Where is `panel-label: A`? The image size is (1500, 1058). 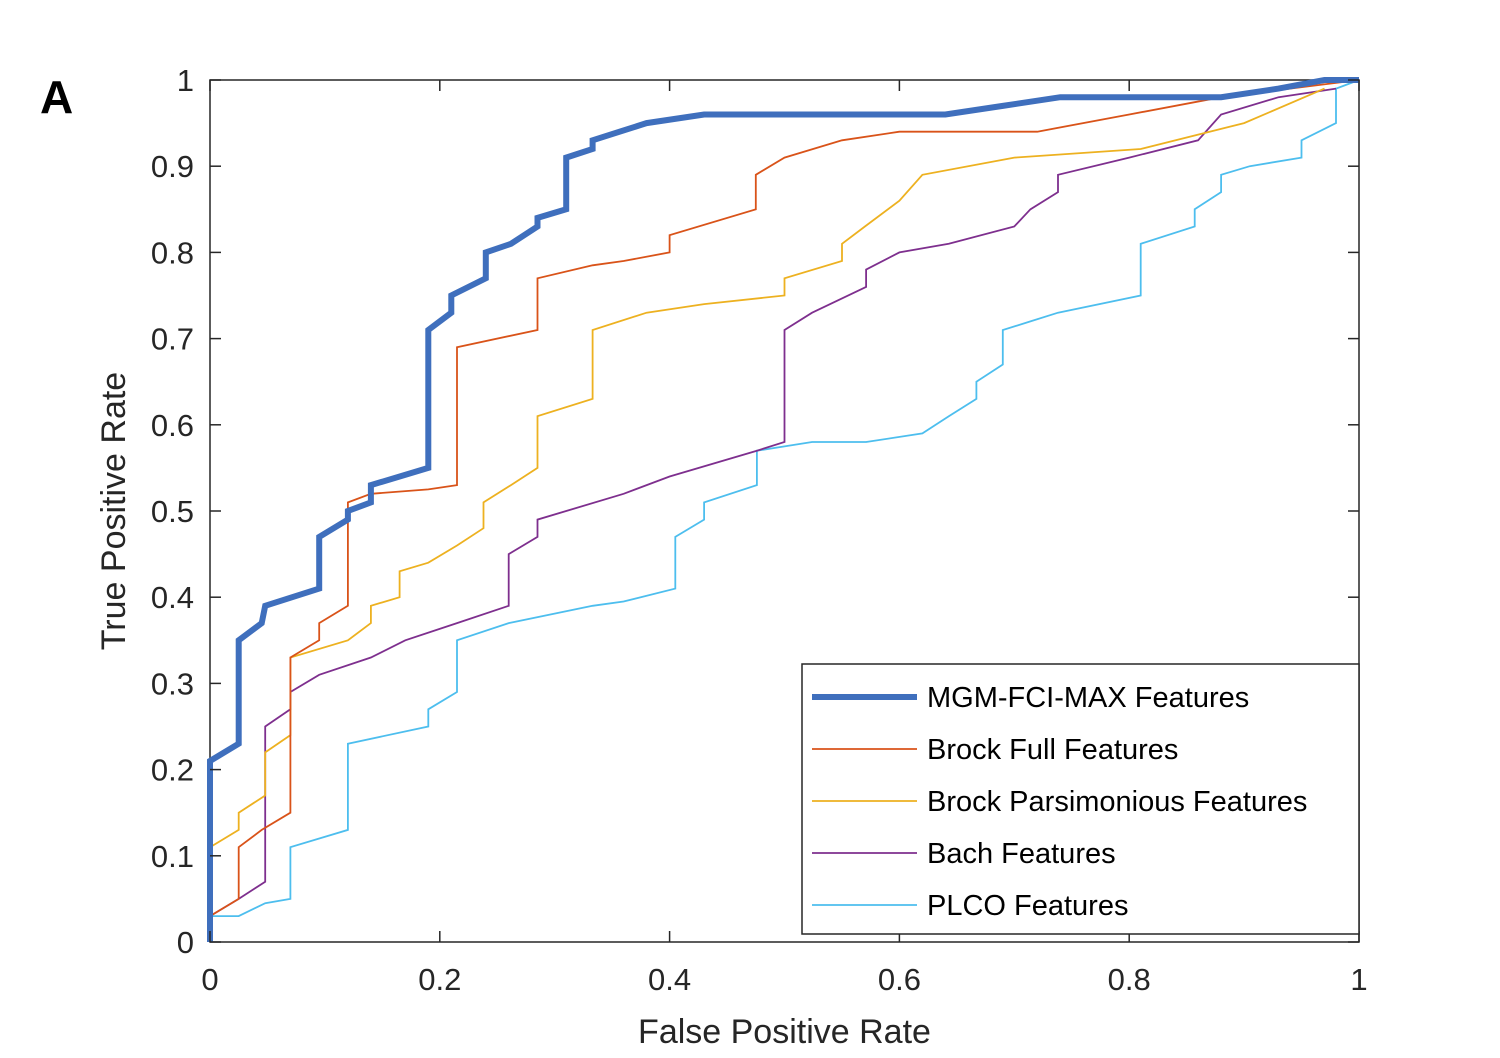
panel-label: A is located at coordinates (56, 97).